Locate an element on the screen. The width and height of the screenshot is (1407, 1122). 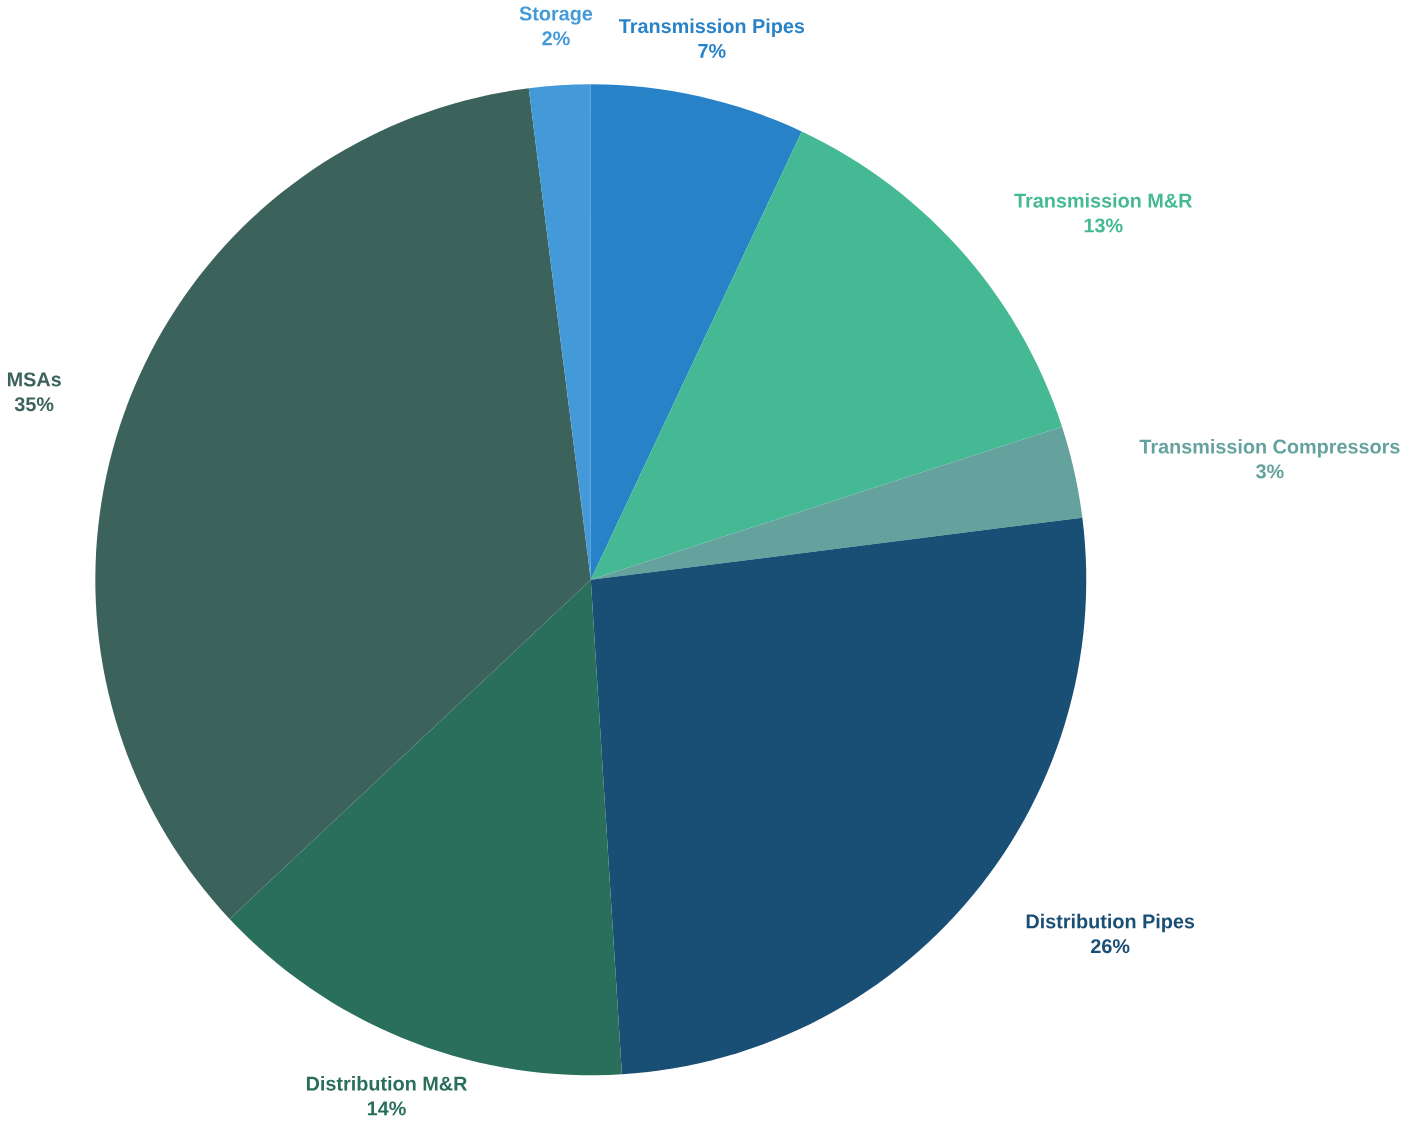
data-label: 35% is located at coordinates (34, 404).